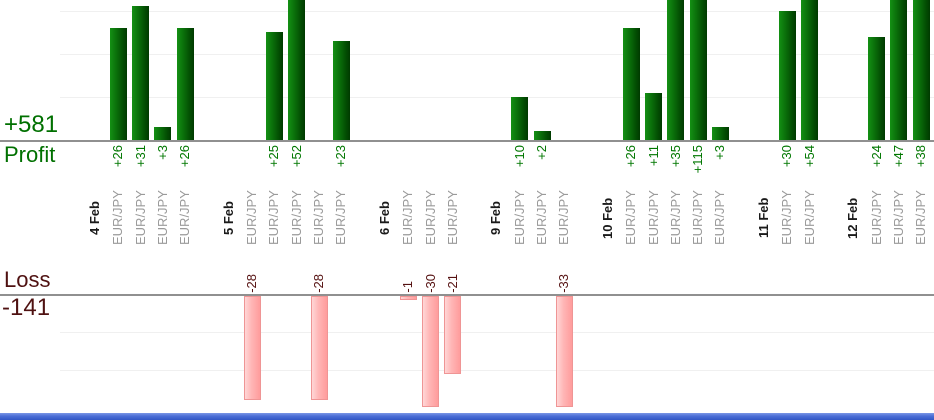  I want to click on profit-value-label: +35, so click(675, 156).